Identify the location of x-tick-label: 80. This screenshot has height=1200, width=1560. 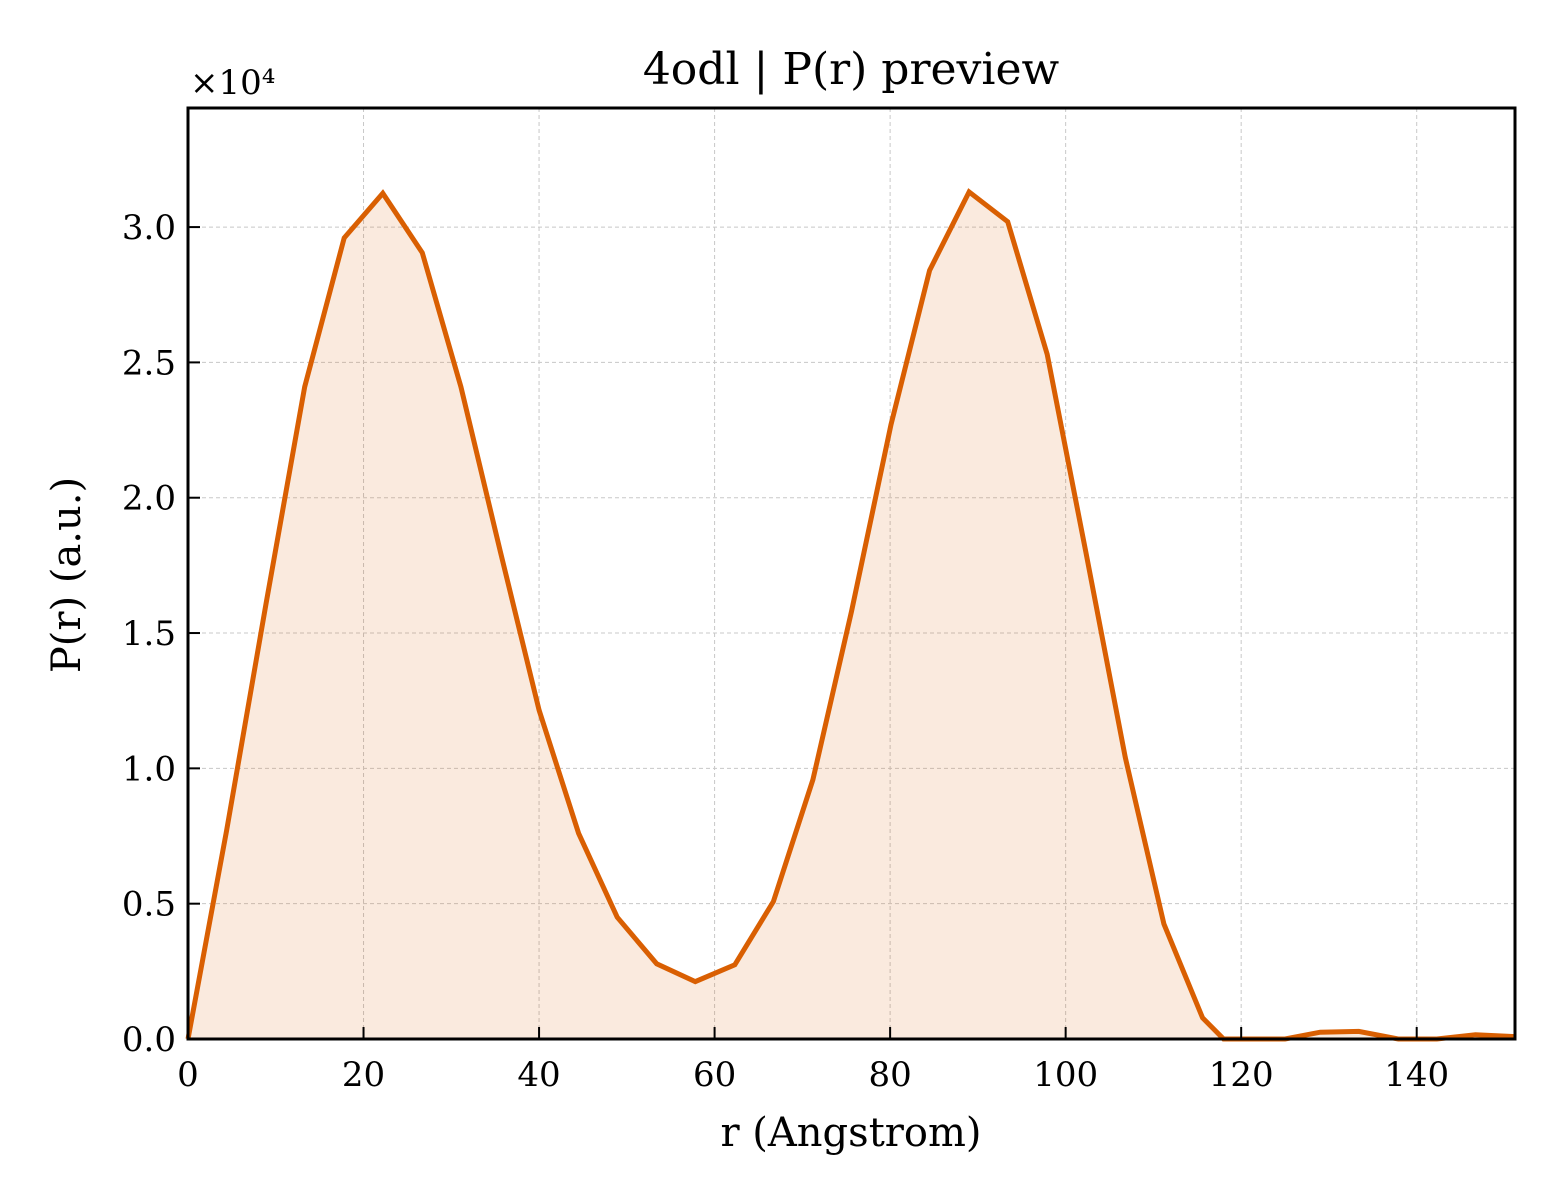
(889, 1075).